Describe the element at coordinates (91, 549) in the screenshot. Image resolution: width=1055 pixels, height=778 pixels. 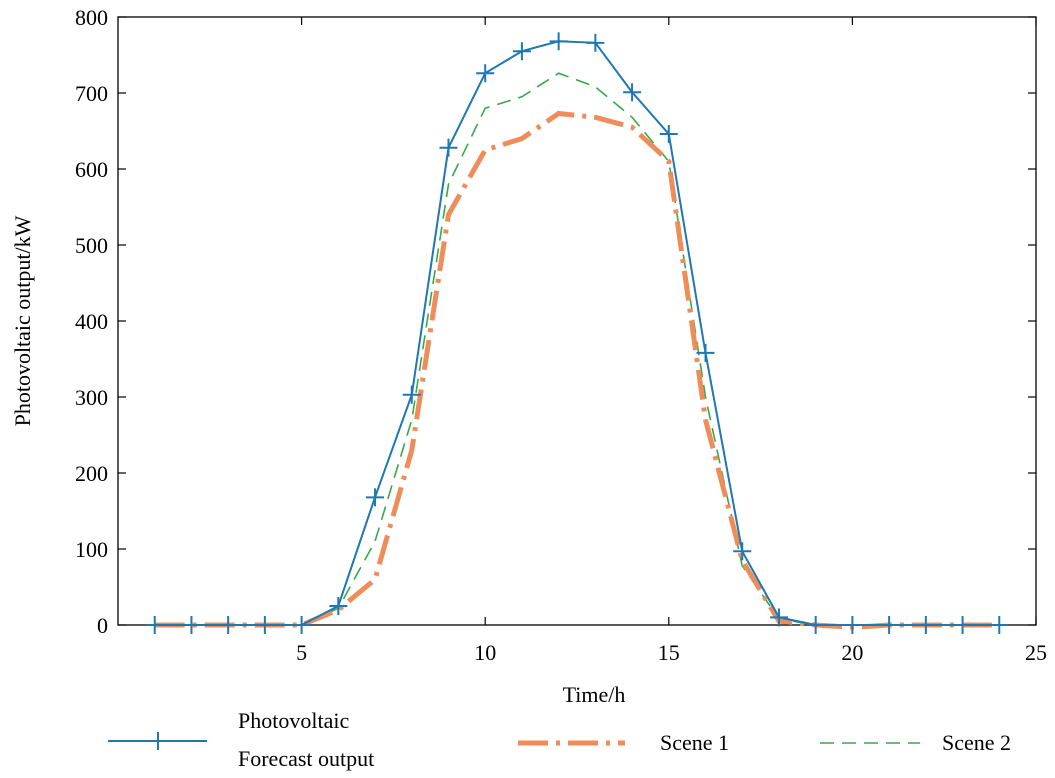
I see `y-tick-label: 100` at that location.